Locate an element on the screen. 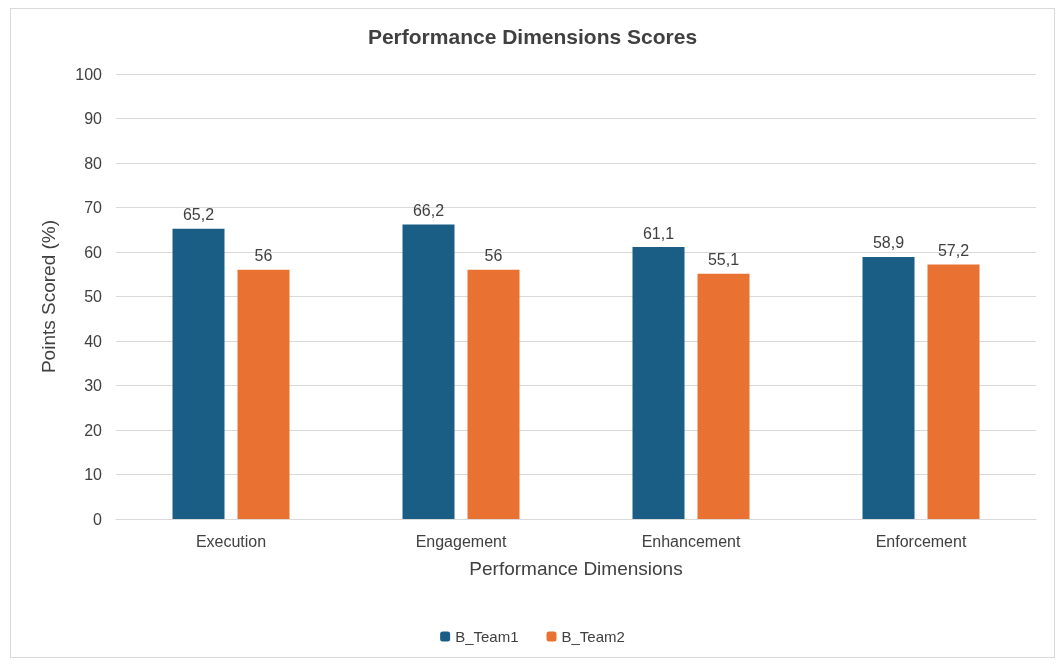 The height and width of the screenshot is (664, 1063). data-label: 61,1 is located at coordinates (658, 233).